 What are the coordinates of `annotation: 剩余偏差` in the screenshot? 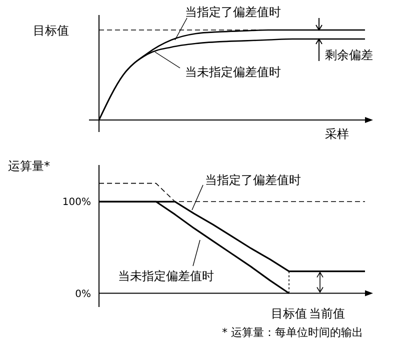 It's located at (349, 55).